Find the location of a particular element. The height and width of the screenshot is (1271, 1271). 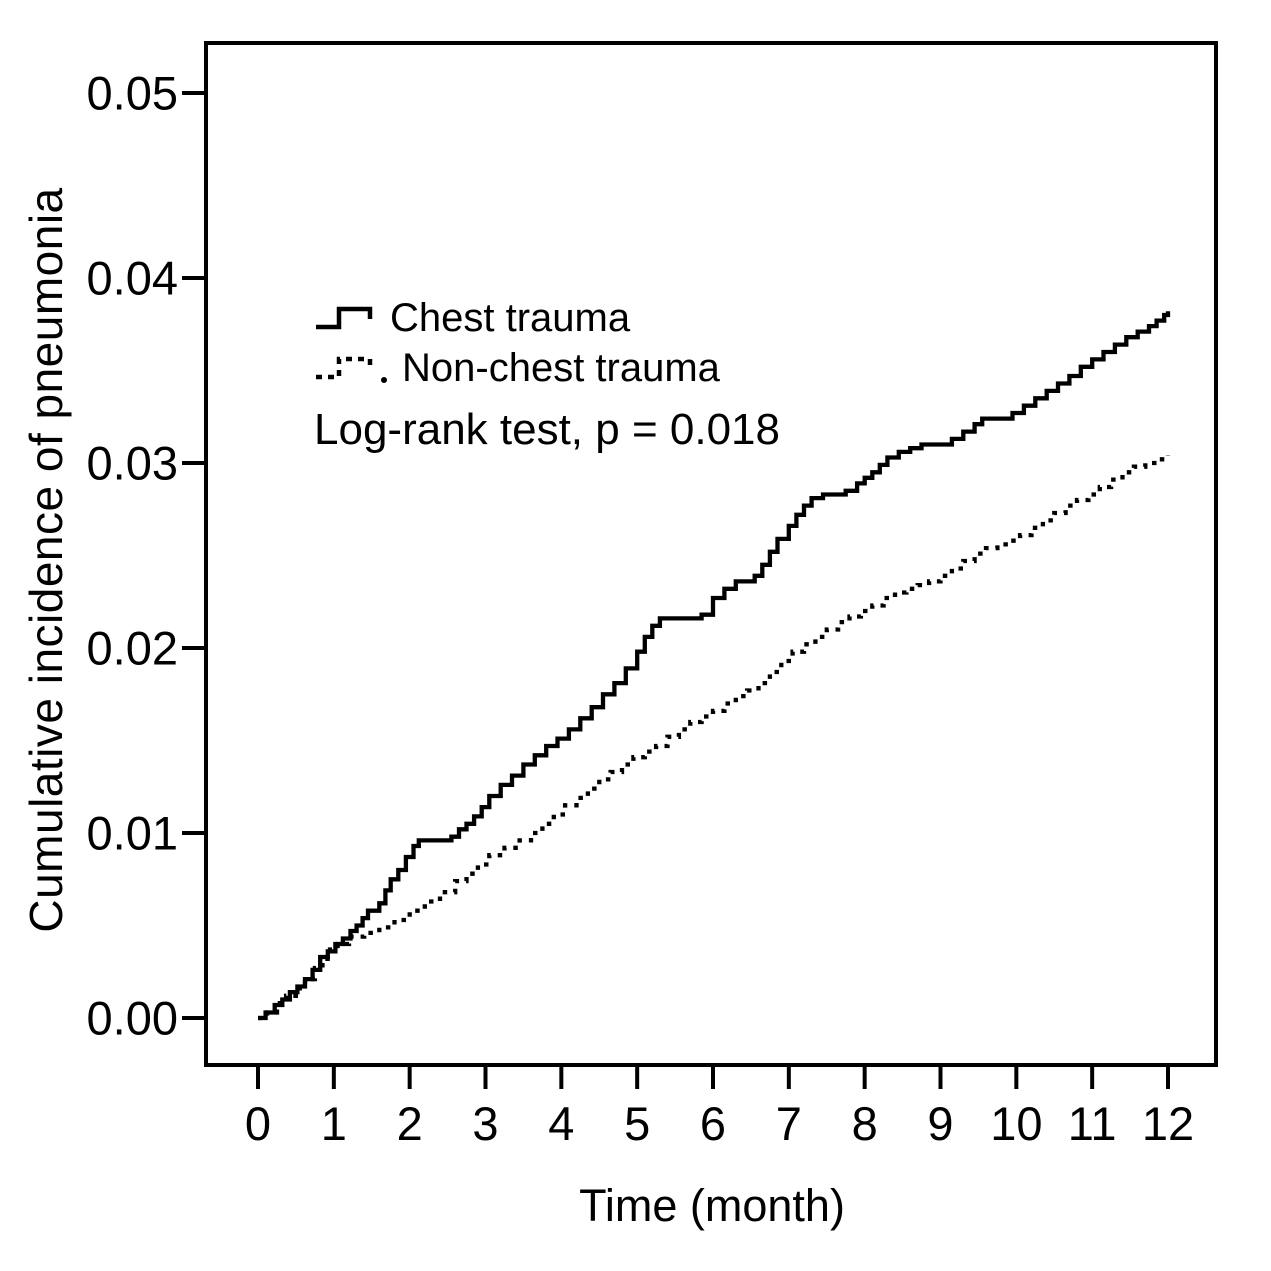

x-tick-label: 4 is located at coordinates (561, 1123).